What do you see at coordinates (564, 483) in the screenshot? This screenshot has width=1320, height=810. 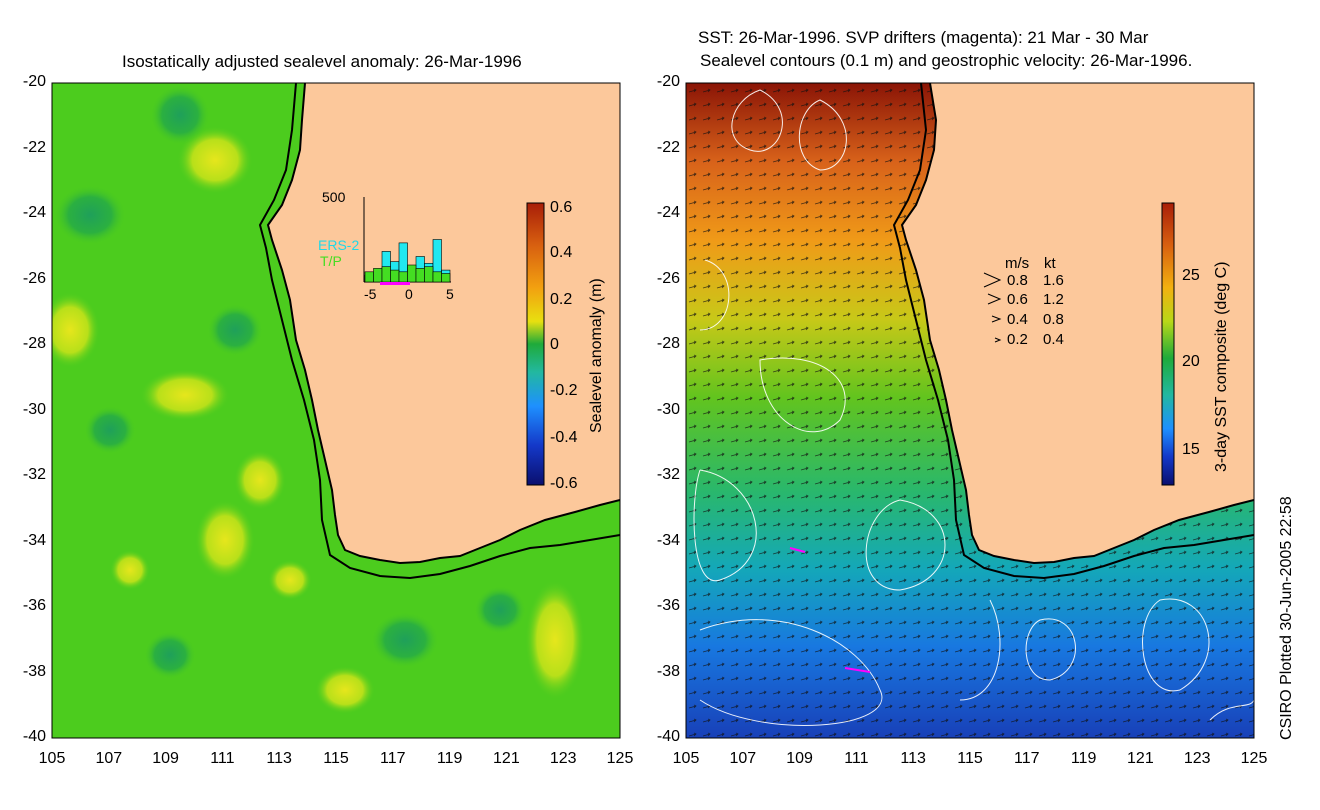 I see `sealevel-colorbar-tick: -0.6` at bounding box center [564, 483].